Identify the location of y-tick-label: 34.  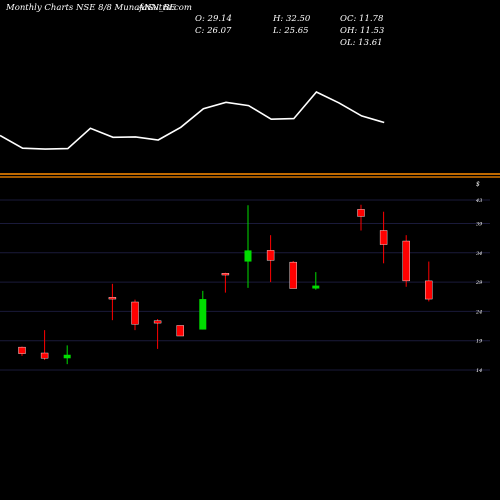
(479, 254).